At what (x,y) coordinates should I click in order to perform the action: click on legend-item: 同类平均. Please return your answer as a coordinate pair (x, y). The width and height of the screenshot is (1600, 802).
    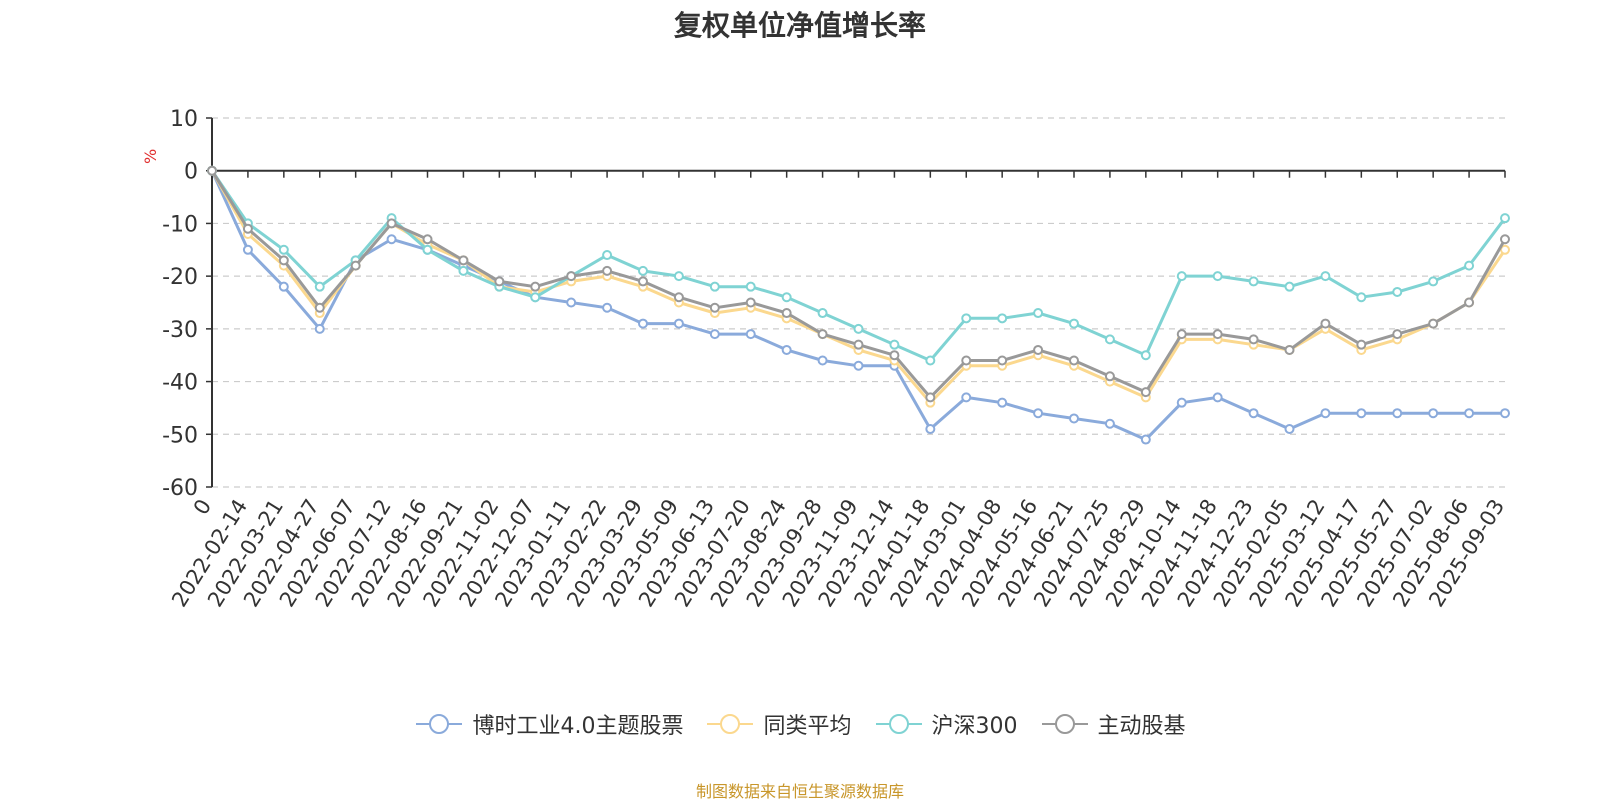
    Looking at the image, I should click on (778, 724).